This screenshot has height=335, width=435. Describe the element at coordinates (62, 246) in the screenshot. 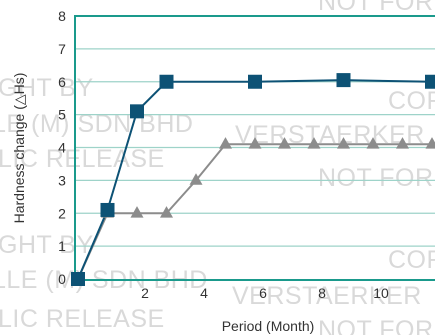

I see `y-tick-label: 1` at that location.